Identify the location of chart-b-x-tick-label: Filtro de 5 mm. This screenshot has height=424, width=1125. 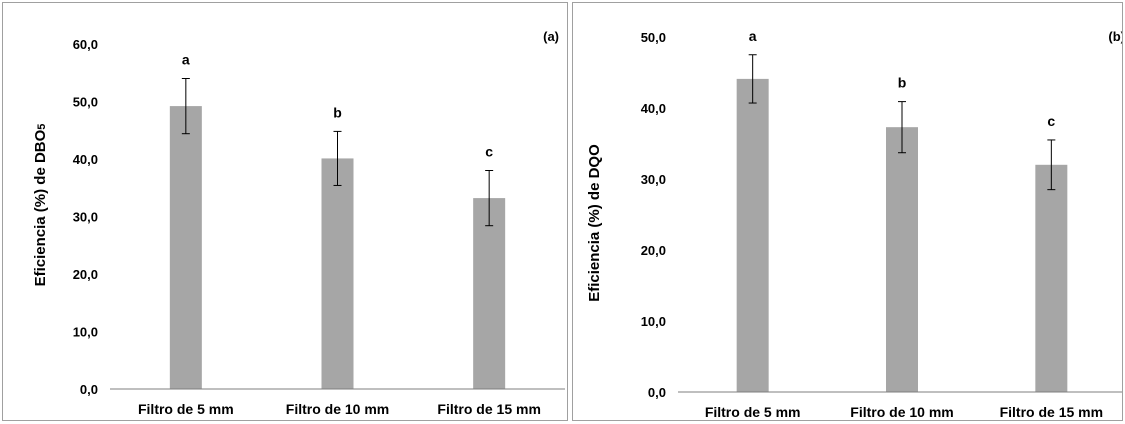
(753, 412).